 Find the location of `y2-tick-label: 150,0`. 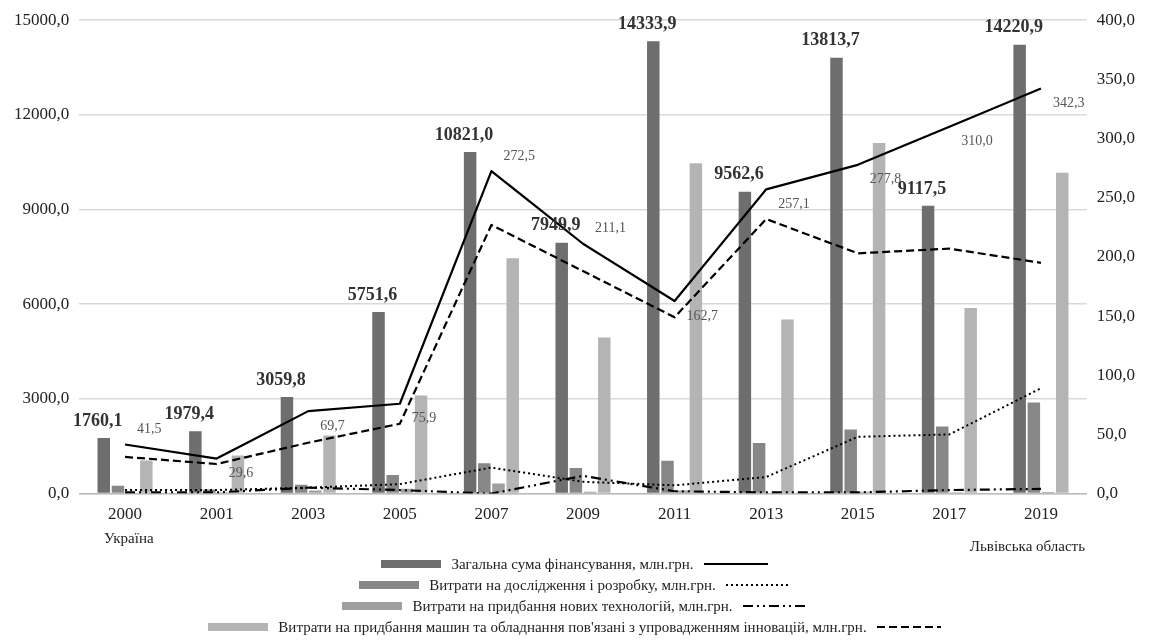

y2-tick-label: 150,0 is located at coordinates (1115, 315).